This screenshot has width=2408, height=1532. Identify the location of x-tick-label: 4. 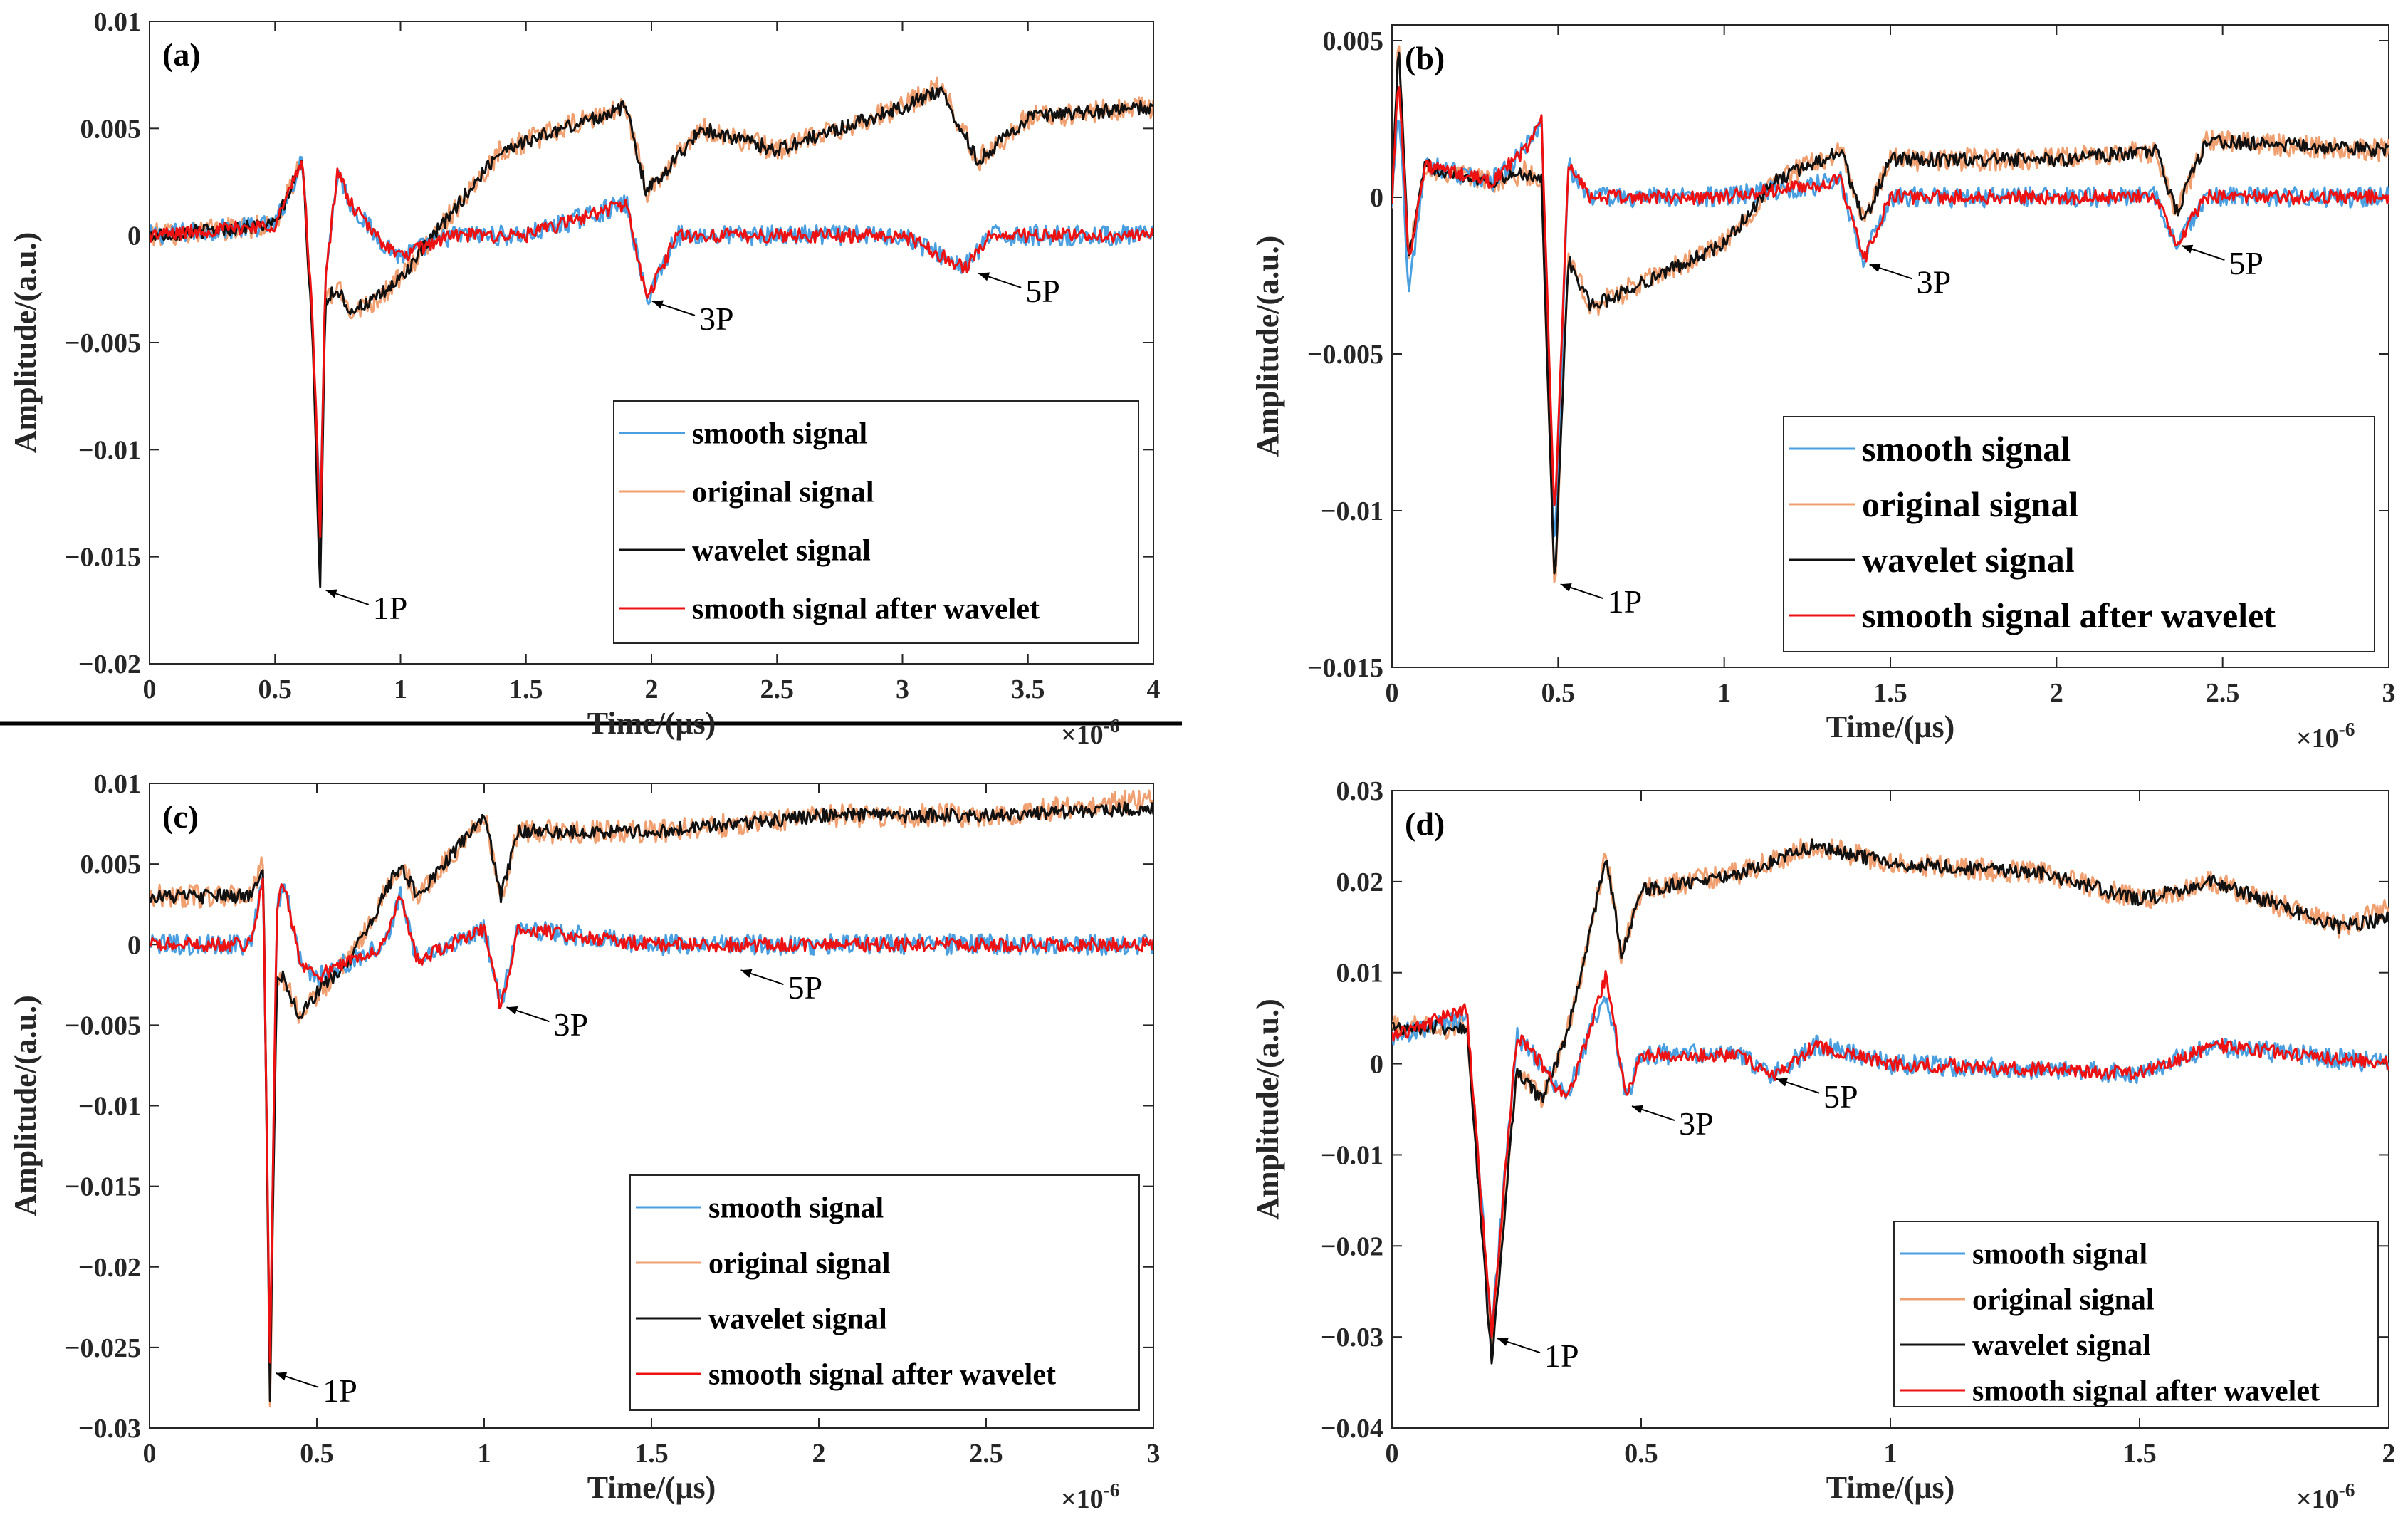
(1154, 689).